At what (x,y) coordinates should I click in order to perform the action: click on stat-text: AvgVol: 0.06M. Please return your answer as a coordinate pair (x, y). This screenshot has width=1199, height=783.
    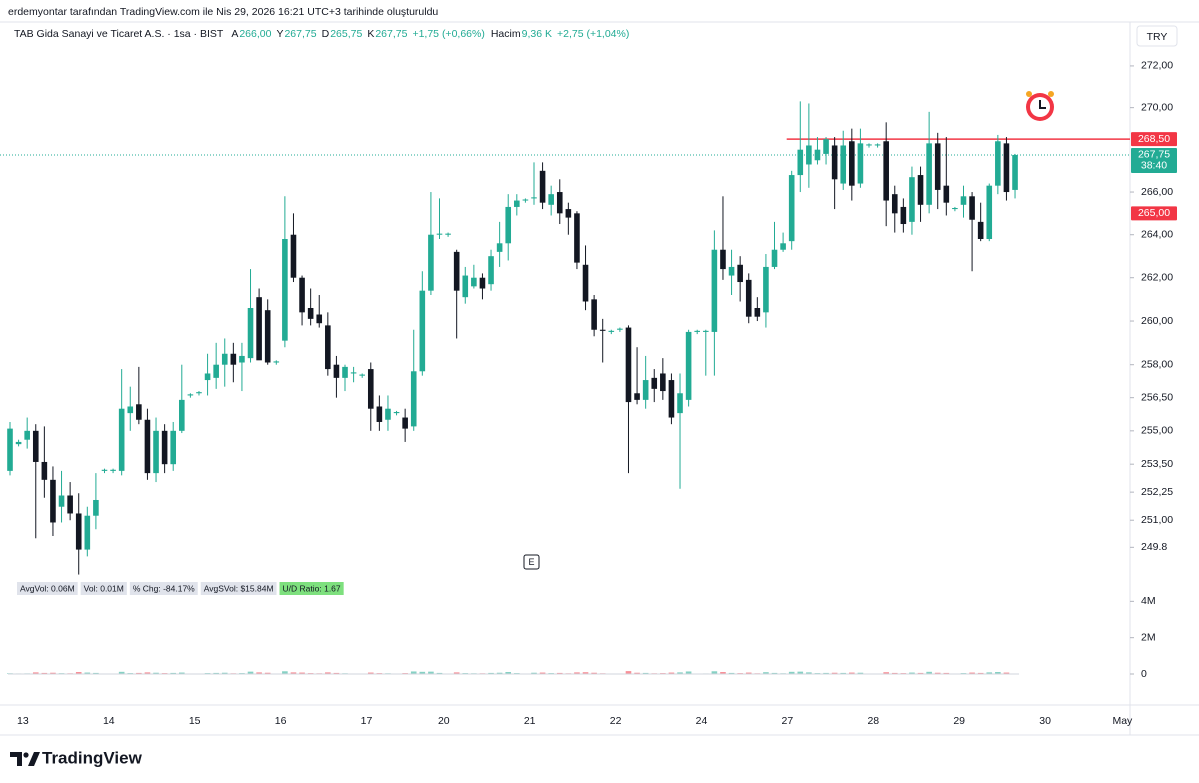
    Looking at the image, I should click on (47, 588).